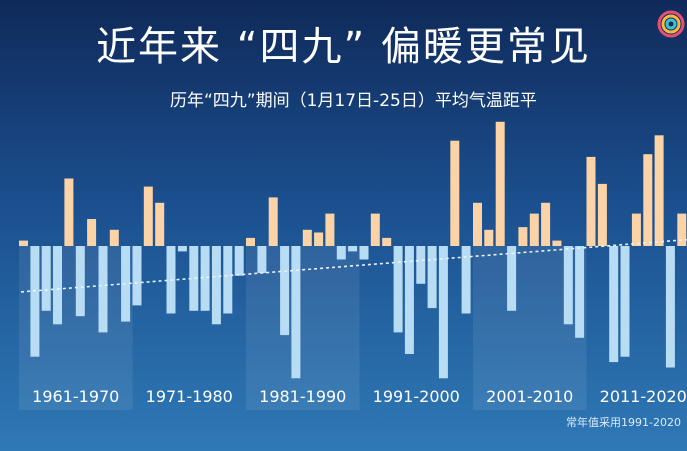 This screenshot has width=687, height=451. What do you see at coordinates (302, 396) in the screenshot?
I see `decade-label: 1981-1990` at bounding box center [302, 396].